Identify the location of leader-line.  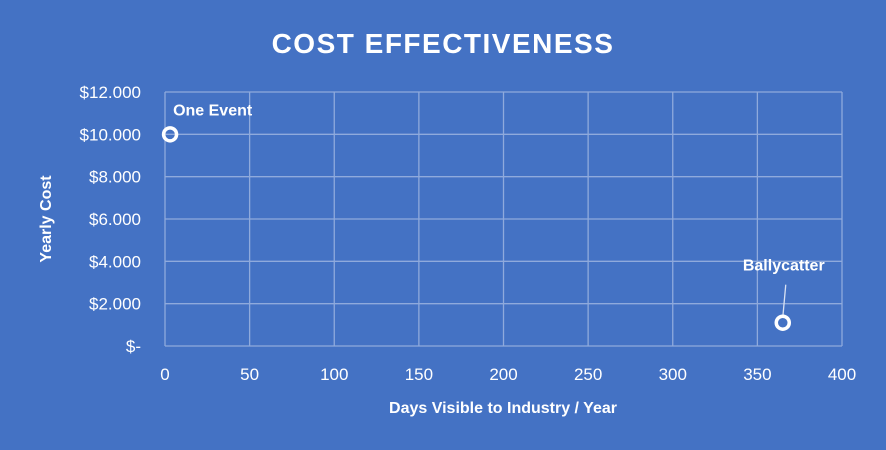
(784, 301).